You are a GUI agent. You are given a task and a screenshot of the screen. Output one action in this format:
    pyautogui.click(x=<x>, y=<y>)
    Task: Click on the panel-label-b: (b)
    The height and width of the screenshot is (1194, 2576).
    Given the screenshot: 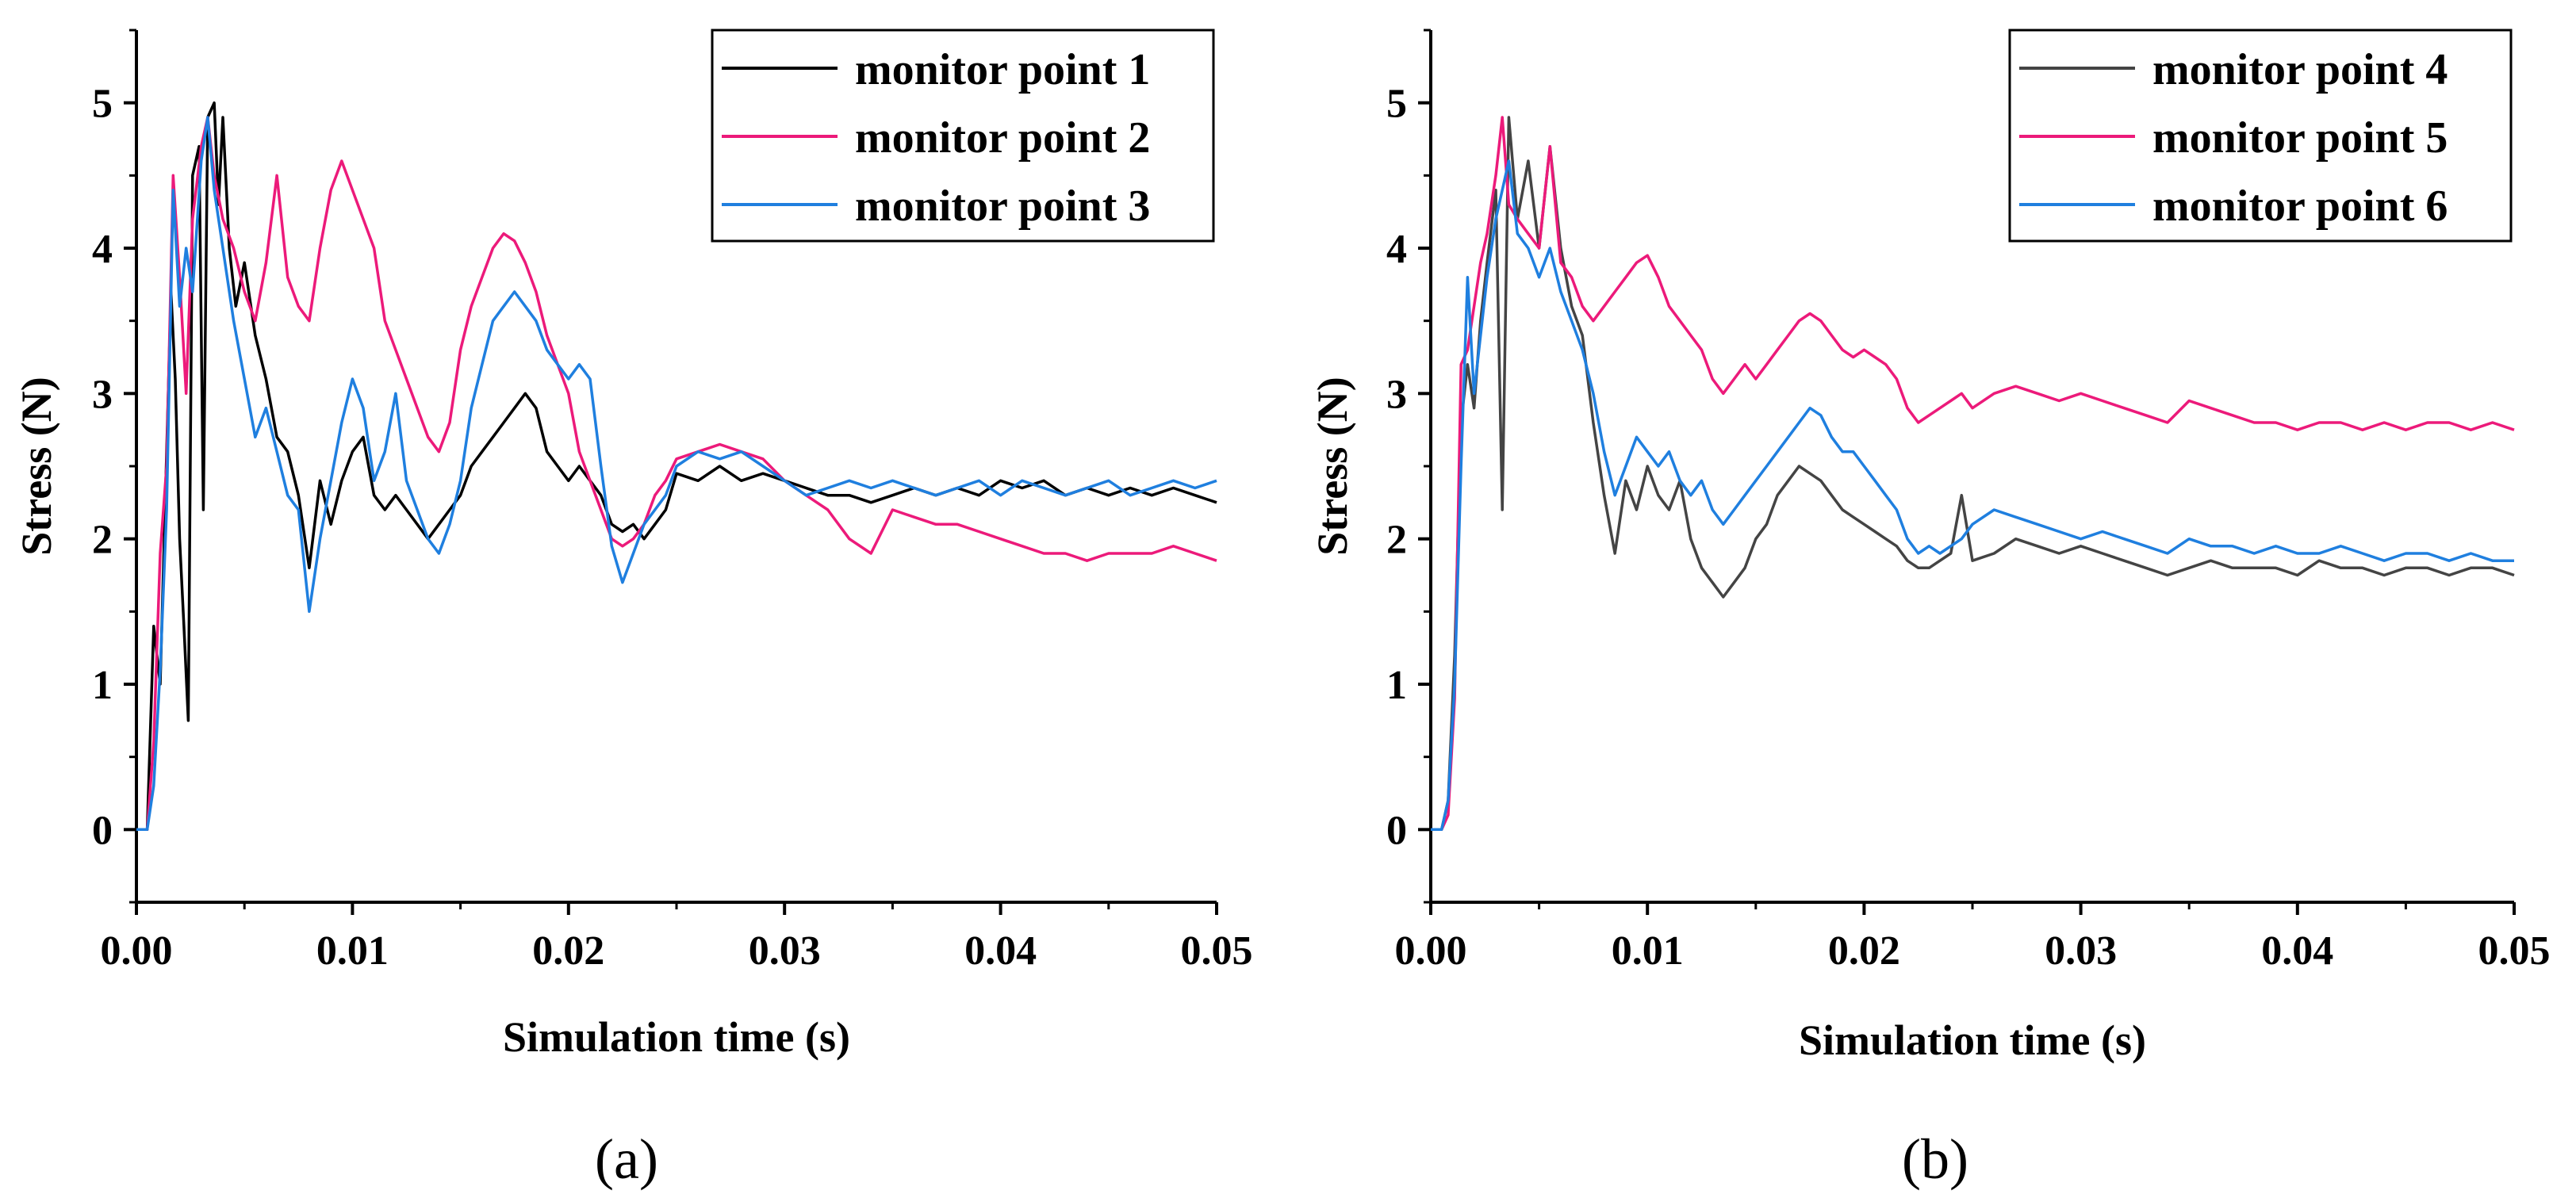 What is the action you would take?
    pyautogui.click(x=1935, y=1159)
    